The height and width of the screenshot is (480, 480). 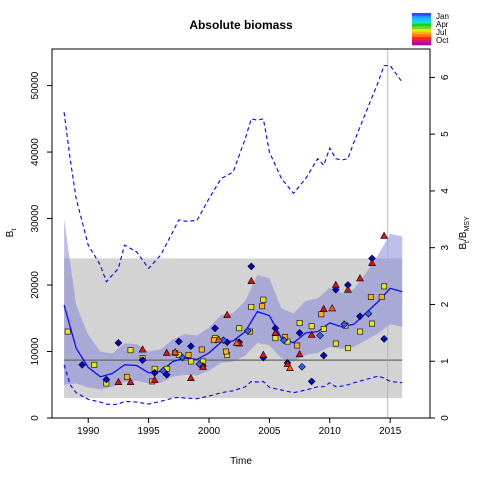 What do you see at coordinates (330, 431) in the screenshot?
I see `x-tick-label: 2010` at bounding box center [330, 431].